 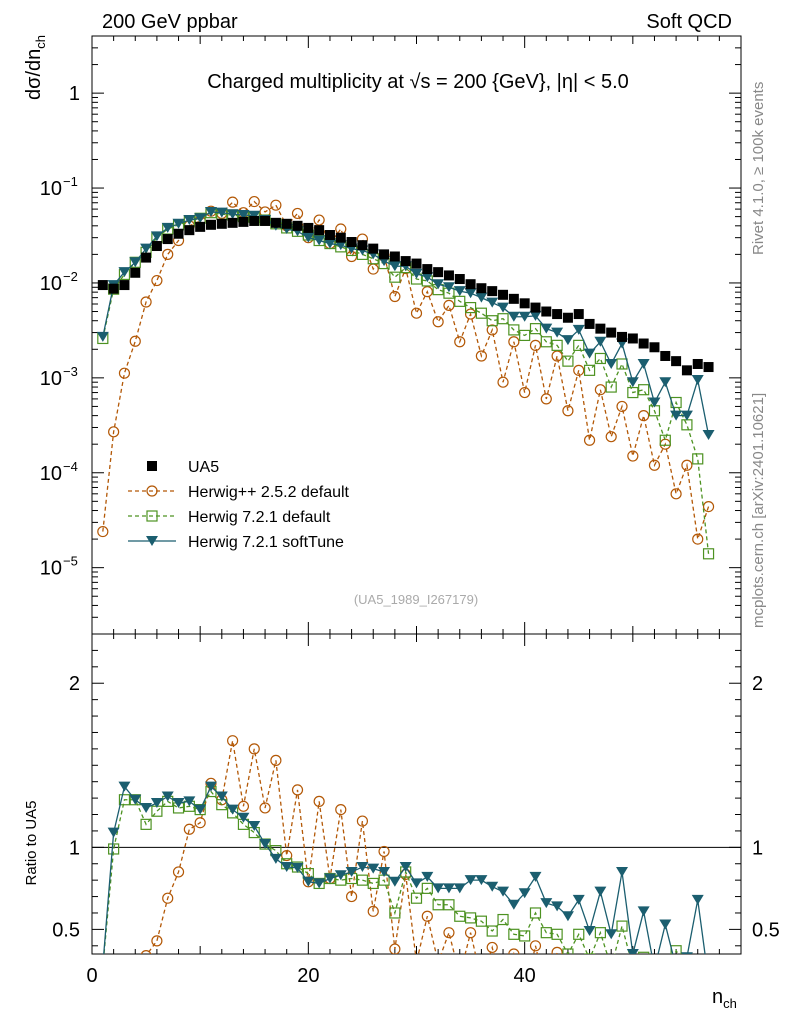 What do you see at coordinates (766, 930) in the screenshot?
I see `ratio-tick-label-right: 0.5` at bounding box center [766, 930].